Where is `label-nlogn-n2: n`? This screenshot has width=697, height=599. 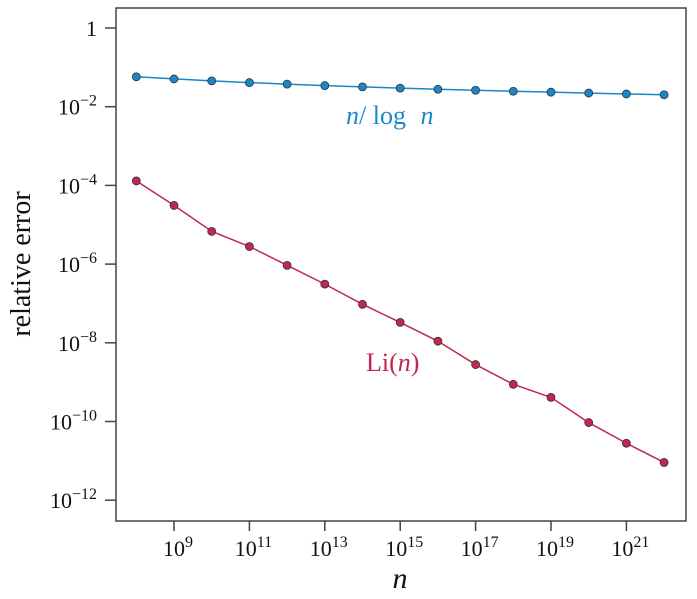 label-nlogn-n2: n is located at coordinates (426, 115).